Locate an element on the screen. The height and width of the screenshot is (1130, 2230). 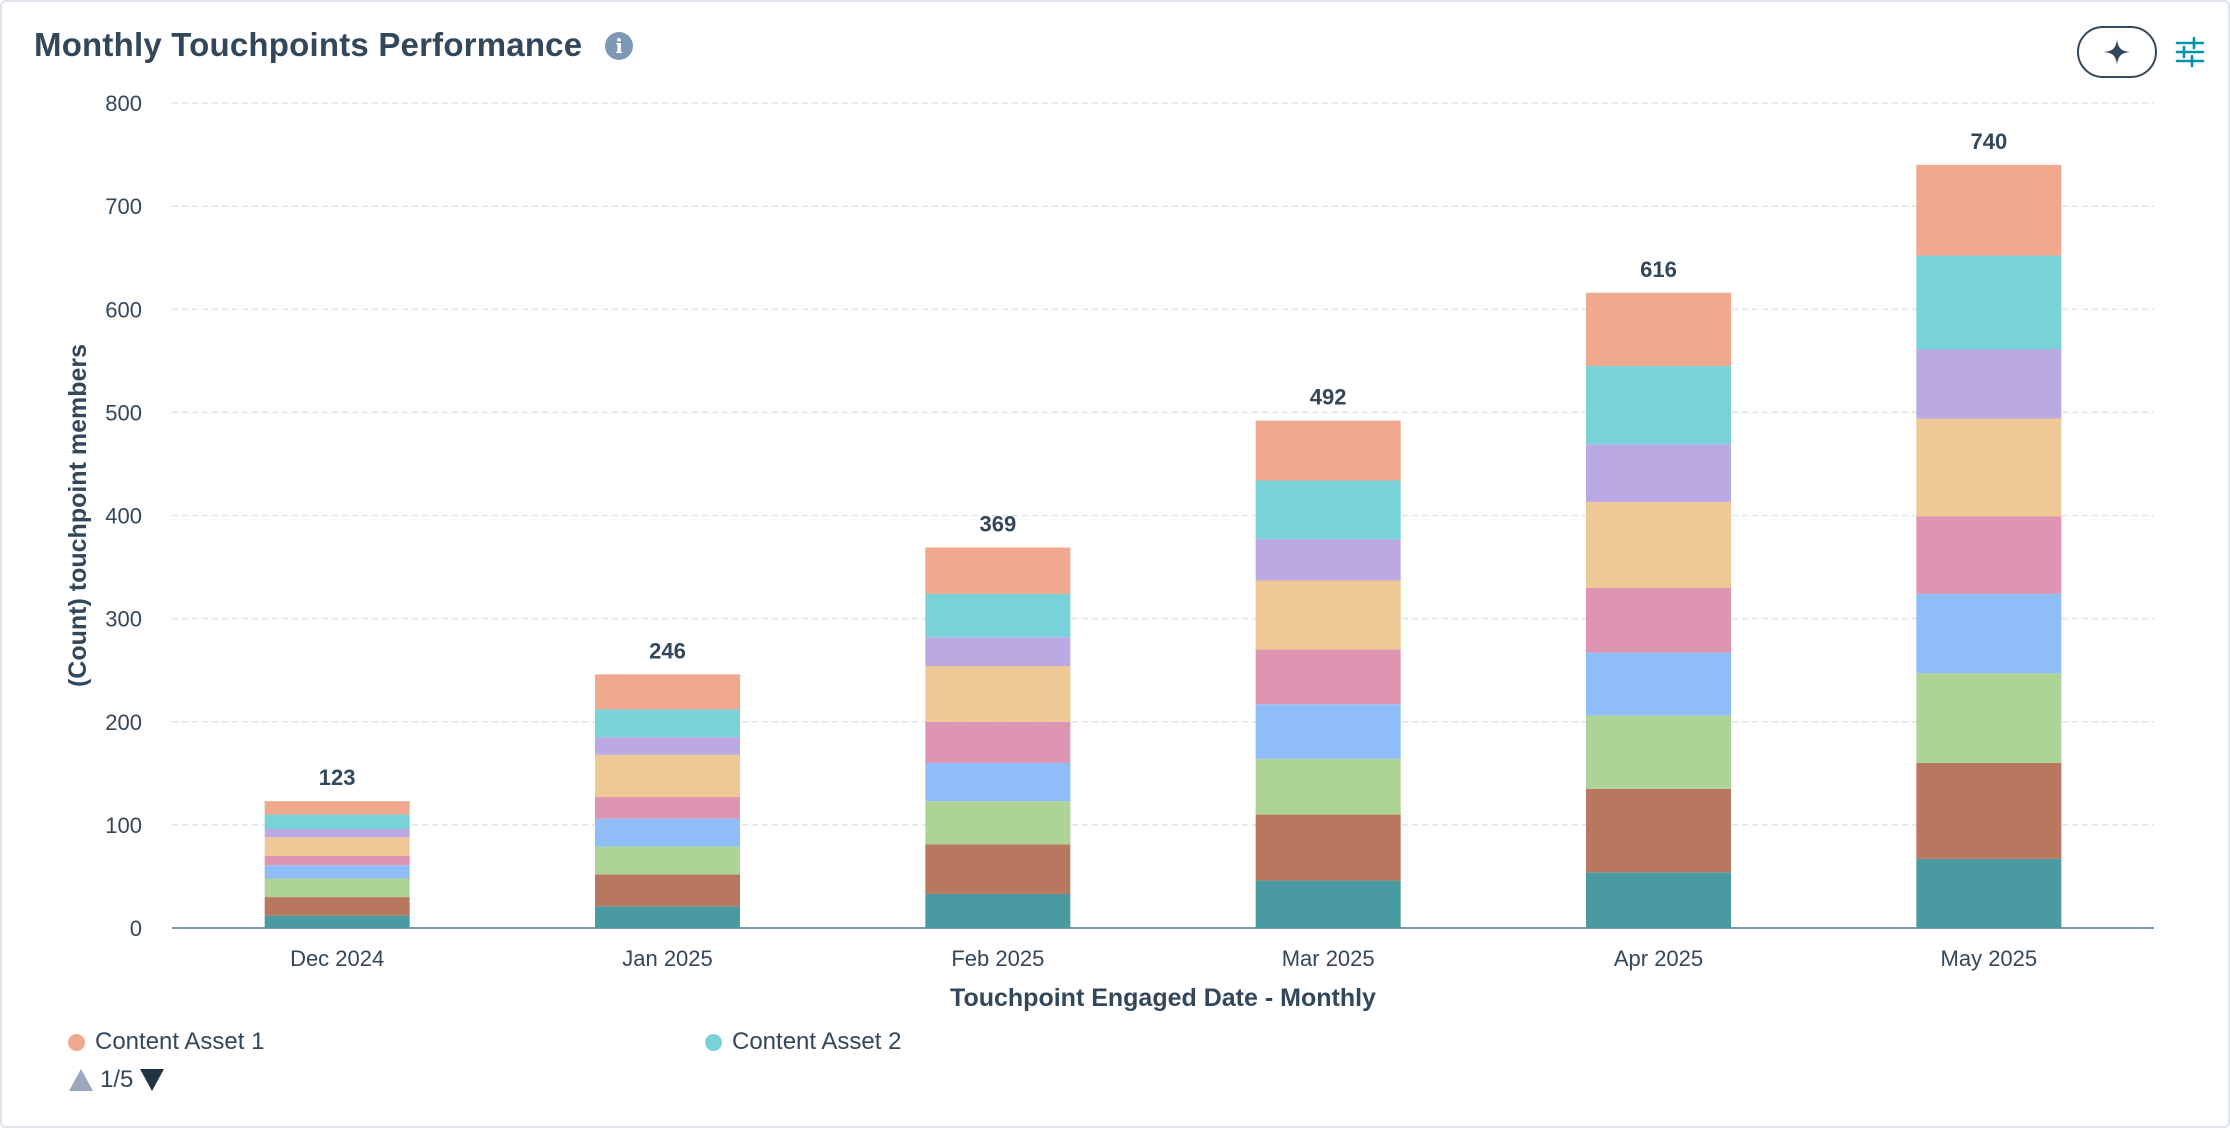
x-axis-title: Touchpoint Engaged Date - Monthly is located at coordinates (1163, 998).